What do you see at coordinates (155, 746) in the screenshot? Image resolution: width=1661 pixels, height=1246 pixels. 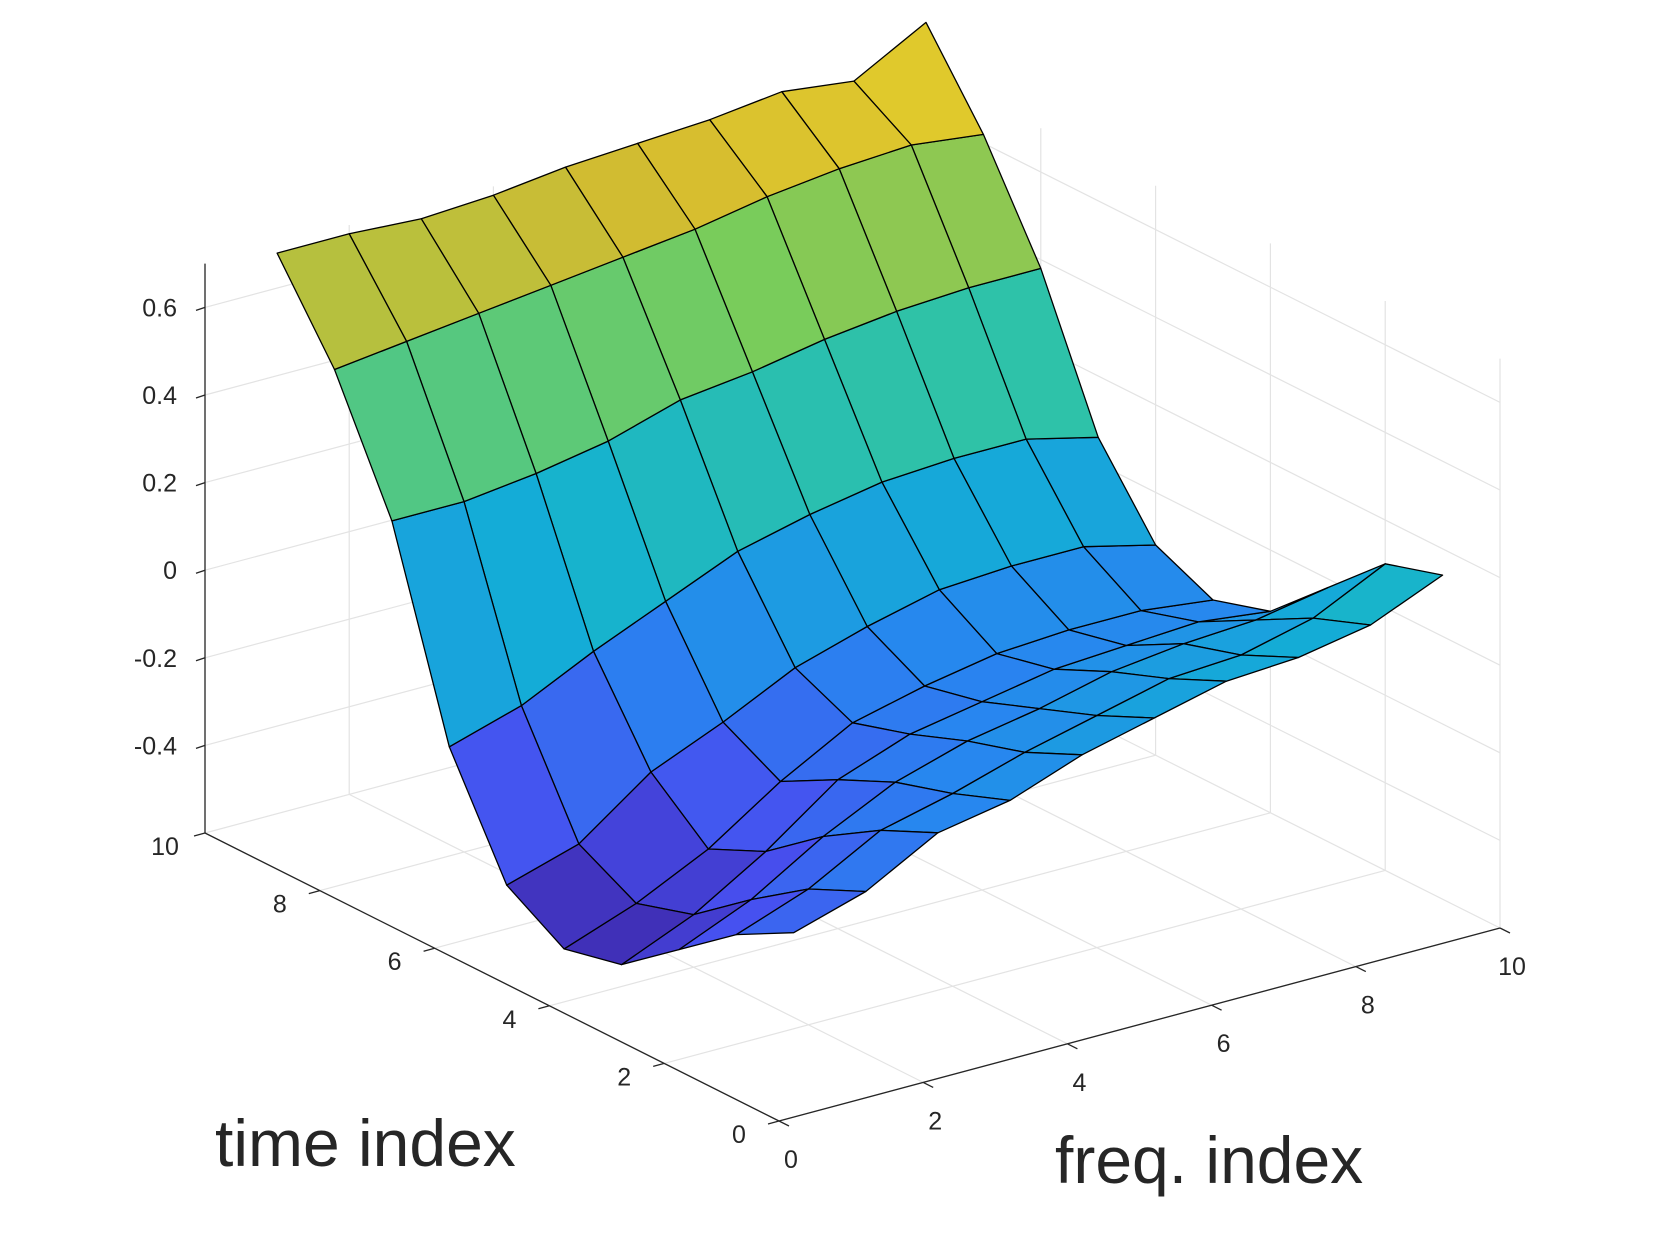 I see `z-tick-label: -0.4` at bounding box center [155, 746].